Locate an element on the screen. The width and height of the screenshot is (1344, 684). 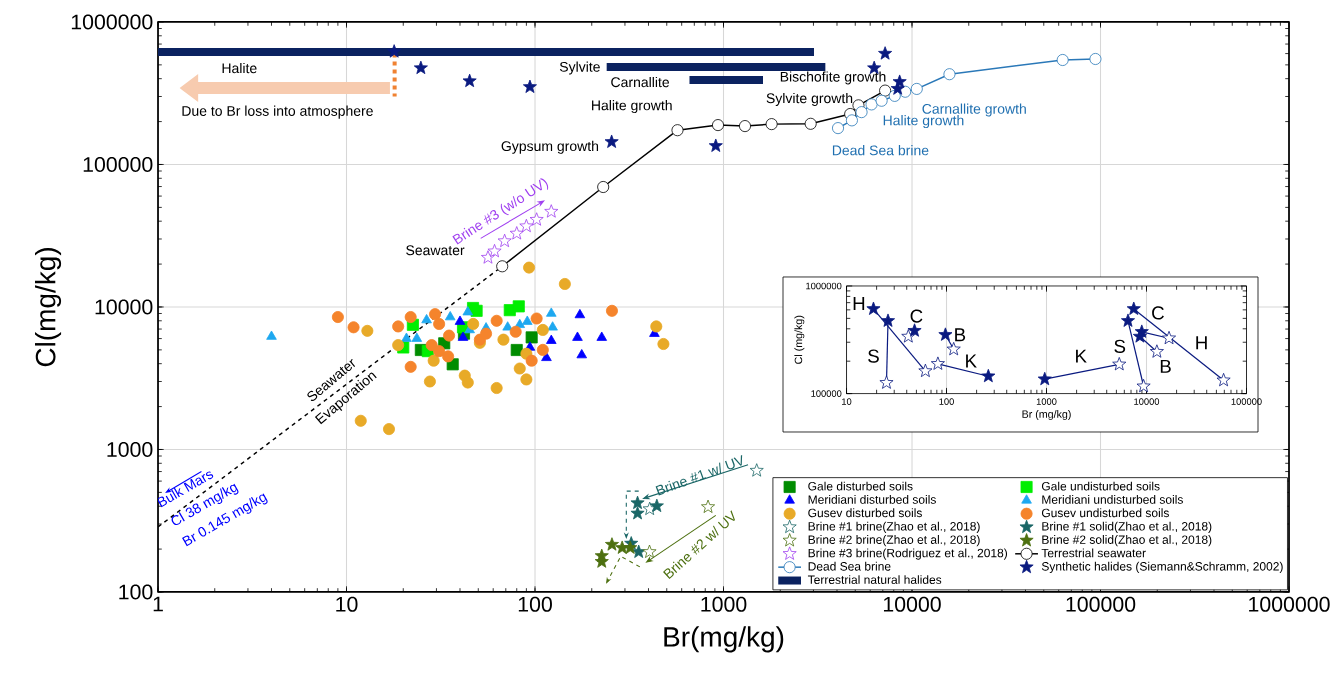
legend-label: Brine #2 brine(Zhao et al., 2018) is located at coordinates (894, 541).